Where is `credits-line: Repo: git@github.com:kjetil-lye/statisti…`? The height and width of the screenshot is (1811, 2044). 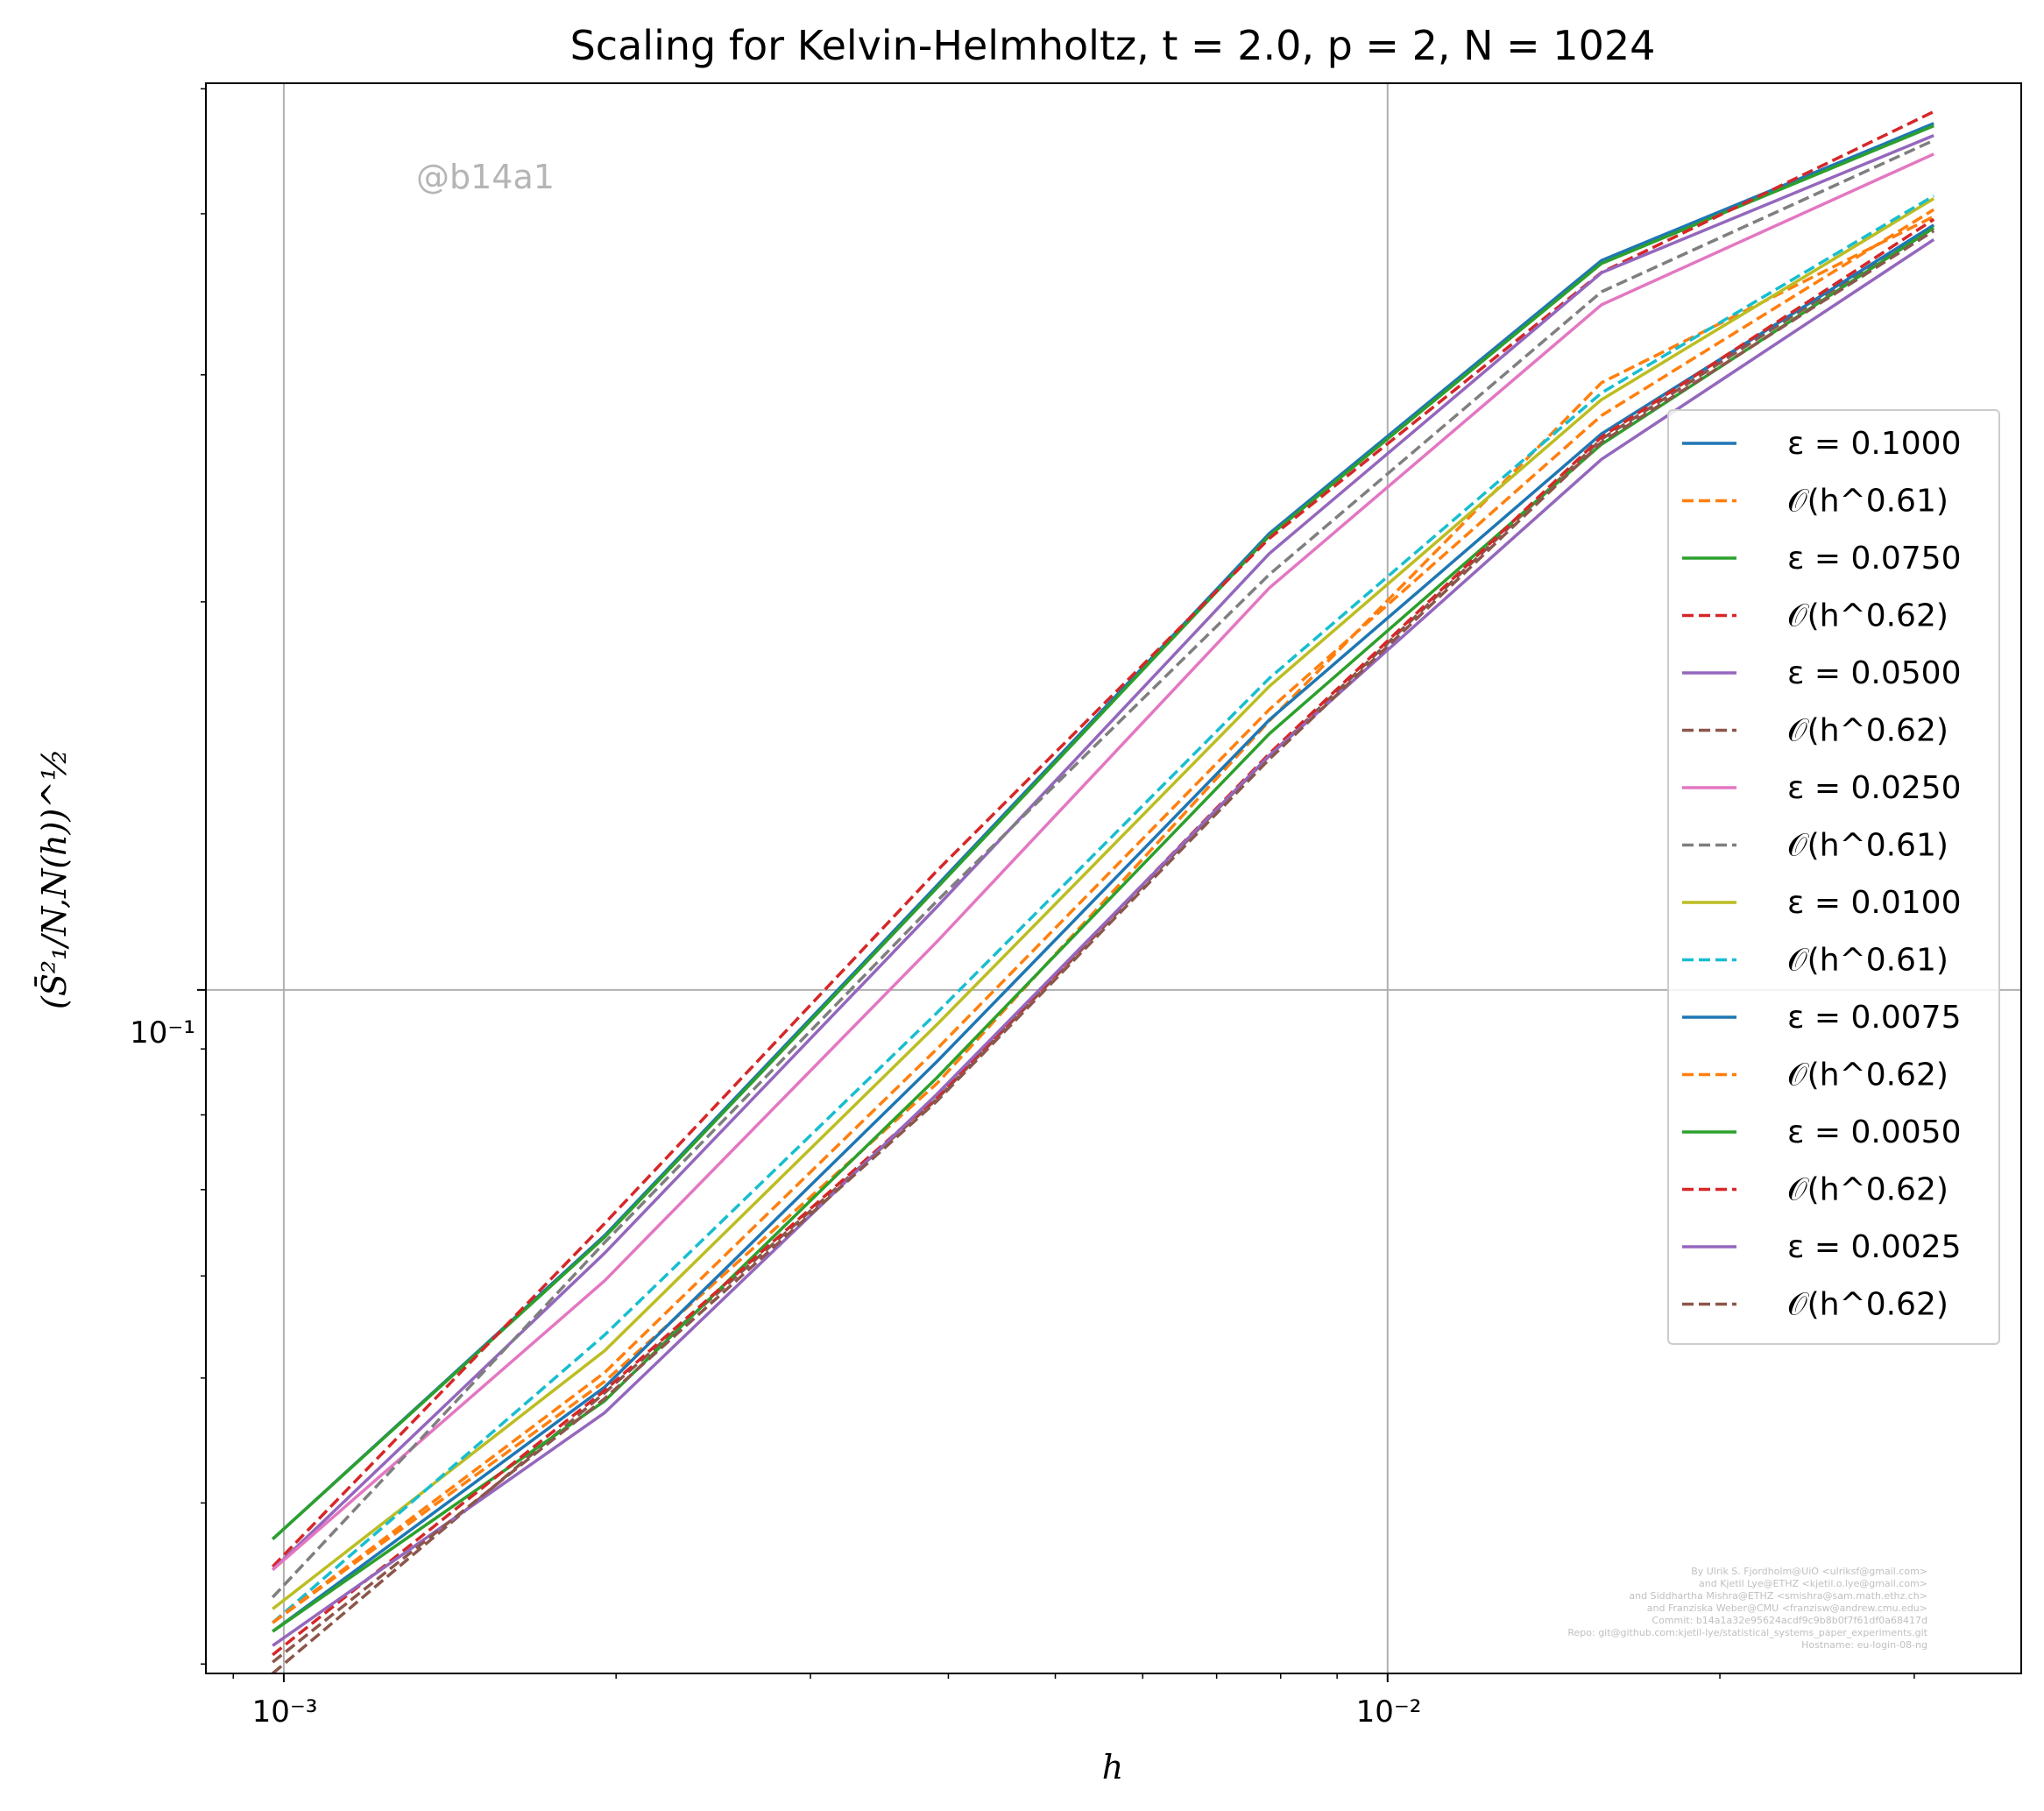 credits-line: Repo: git@github.com:kjetil-lye/statisti… is located at coordinates (1747, 1632).